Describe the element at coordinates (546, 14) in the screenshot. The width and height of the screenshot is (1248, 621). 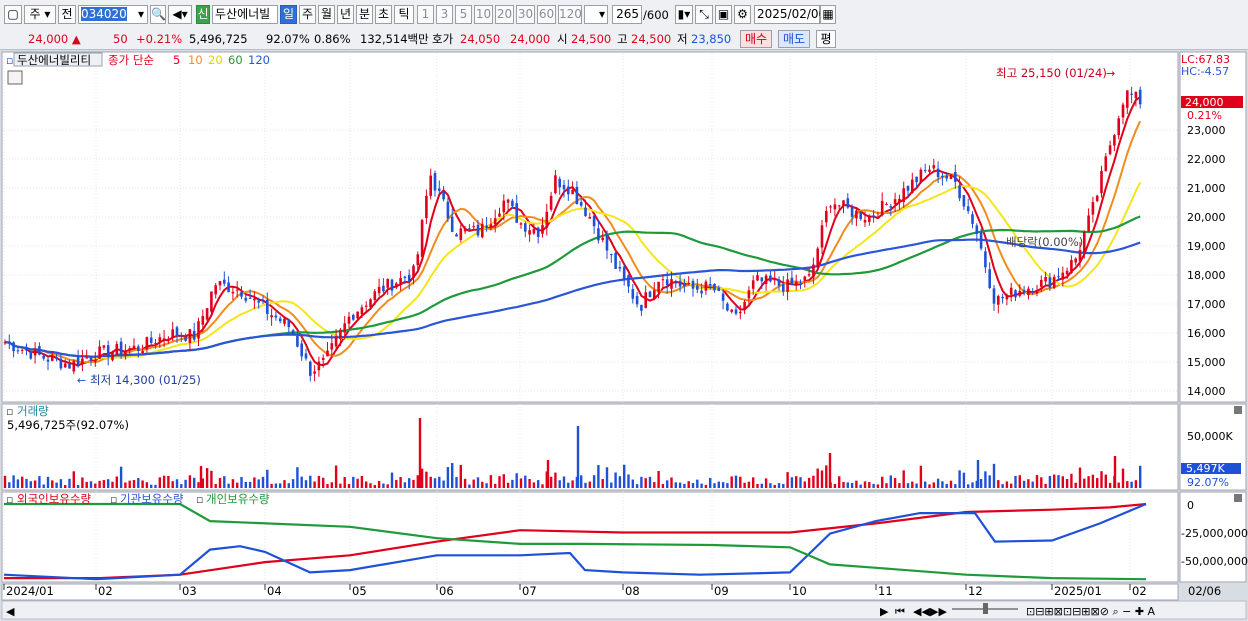
I see `minute-60-button: 60` at that location.